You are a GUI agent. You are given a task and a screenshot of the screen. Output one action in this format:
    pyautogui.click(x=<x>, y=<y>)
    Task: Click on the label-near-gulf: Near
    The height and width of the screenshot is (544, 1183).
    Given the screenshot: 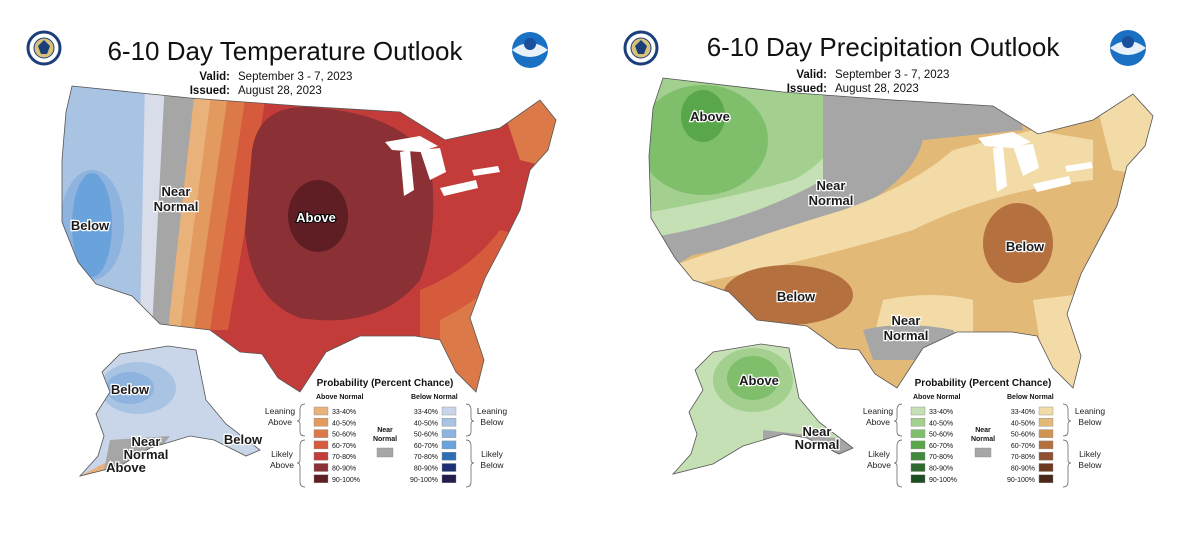 What is the action you would take?
    pyautogui.click(x=906, y=320)
    